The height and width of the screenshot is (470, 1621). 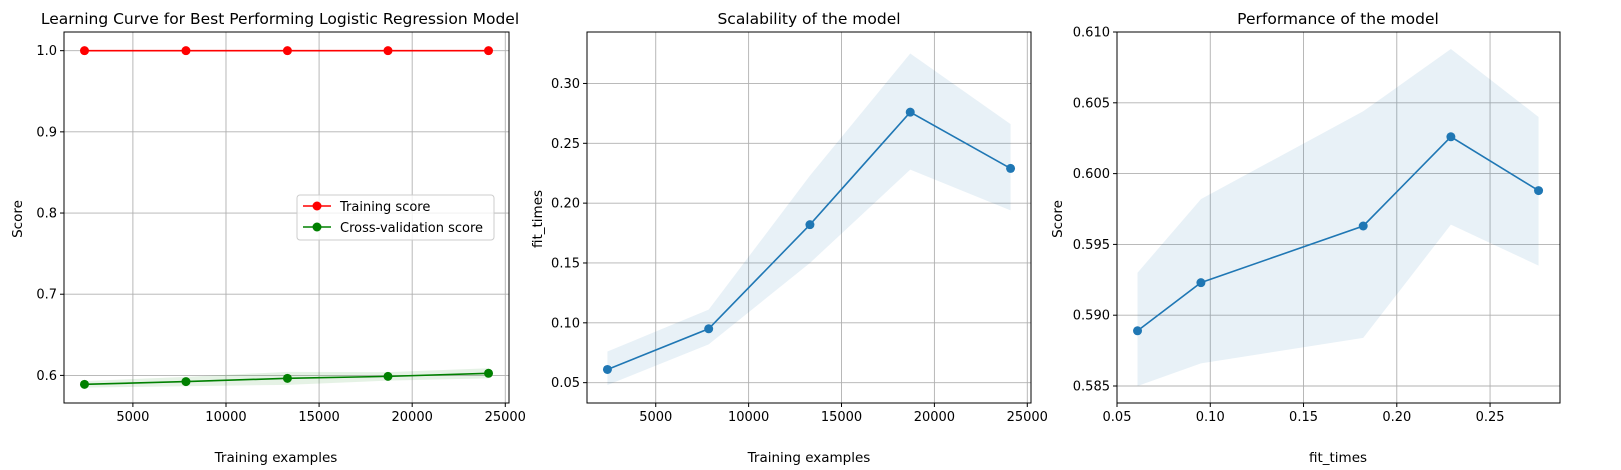 I want to click on y-tick-label: 0.20, so click(x=565, y=204).